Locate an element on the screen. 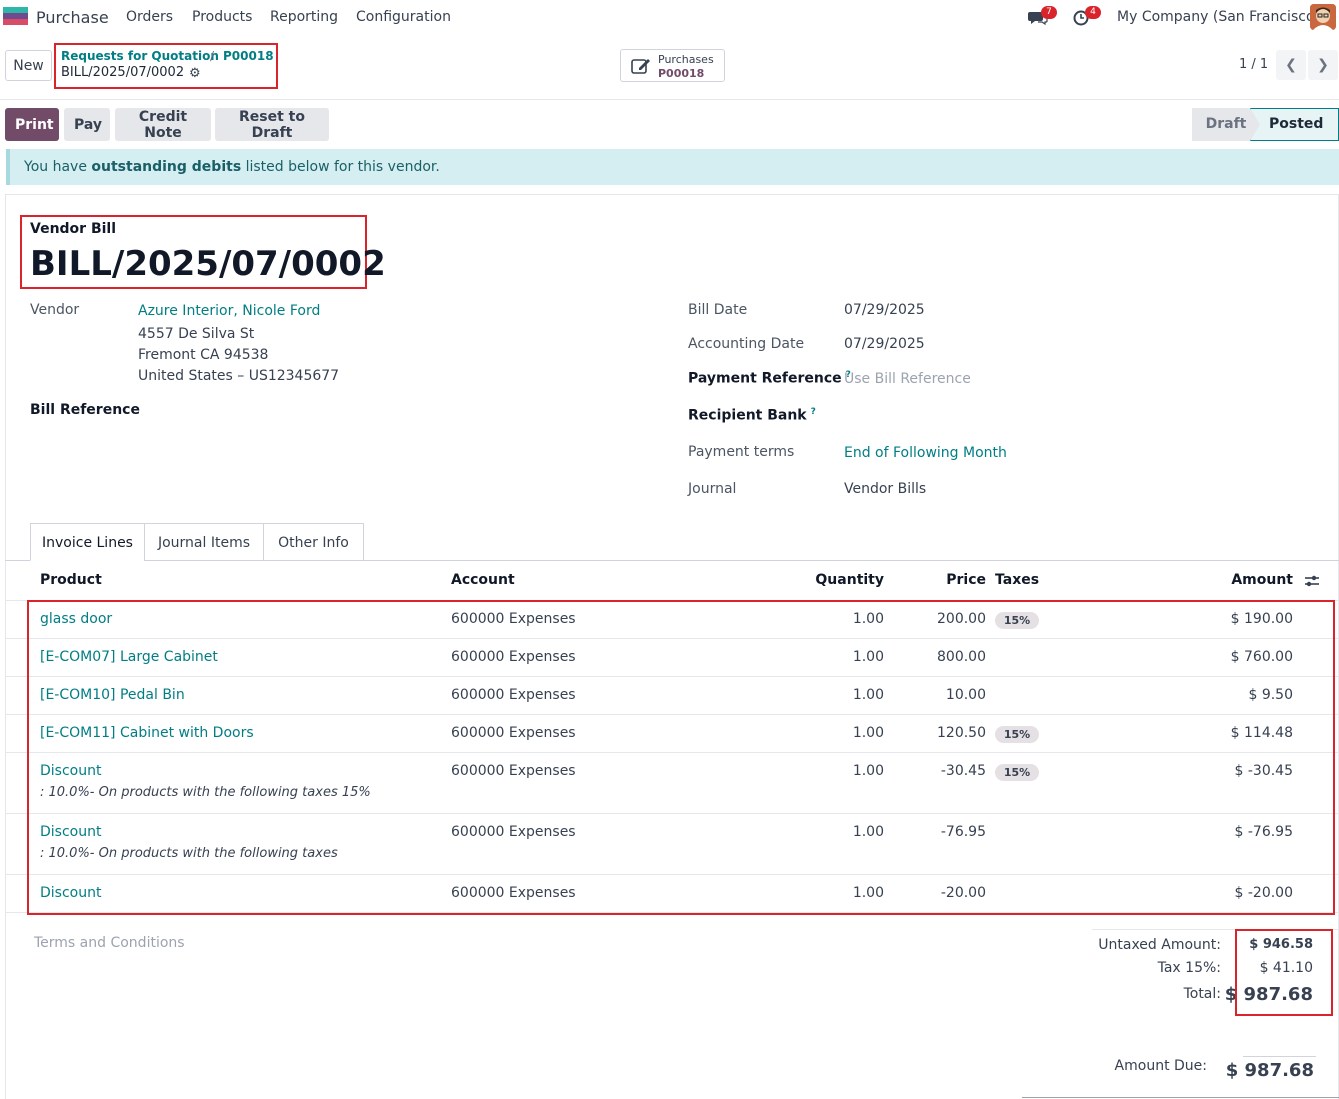  pager-value: 1 / 1 is located at coordinates (1254, 64).